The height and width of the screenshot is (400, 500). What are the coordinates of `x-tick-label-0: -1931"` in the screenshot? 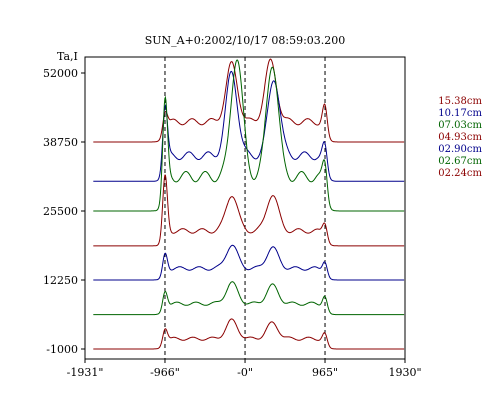 It's located at (85, 372).